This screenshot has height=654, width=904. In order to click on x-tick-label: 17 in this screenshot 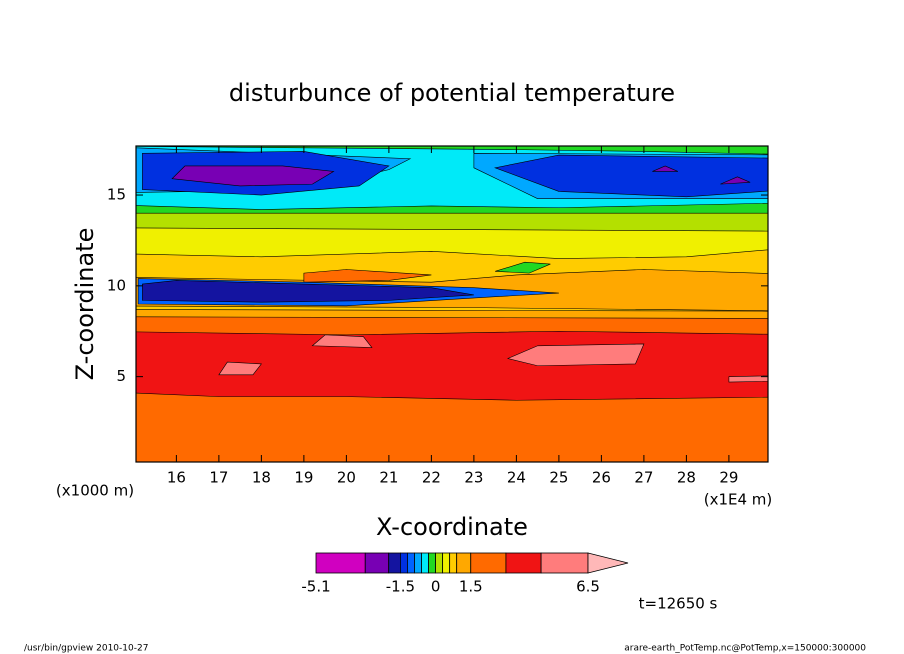, I will do `click(218, 478)`.